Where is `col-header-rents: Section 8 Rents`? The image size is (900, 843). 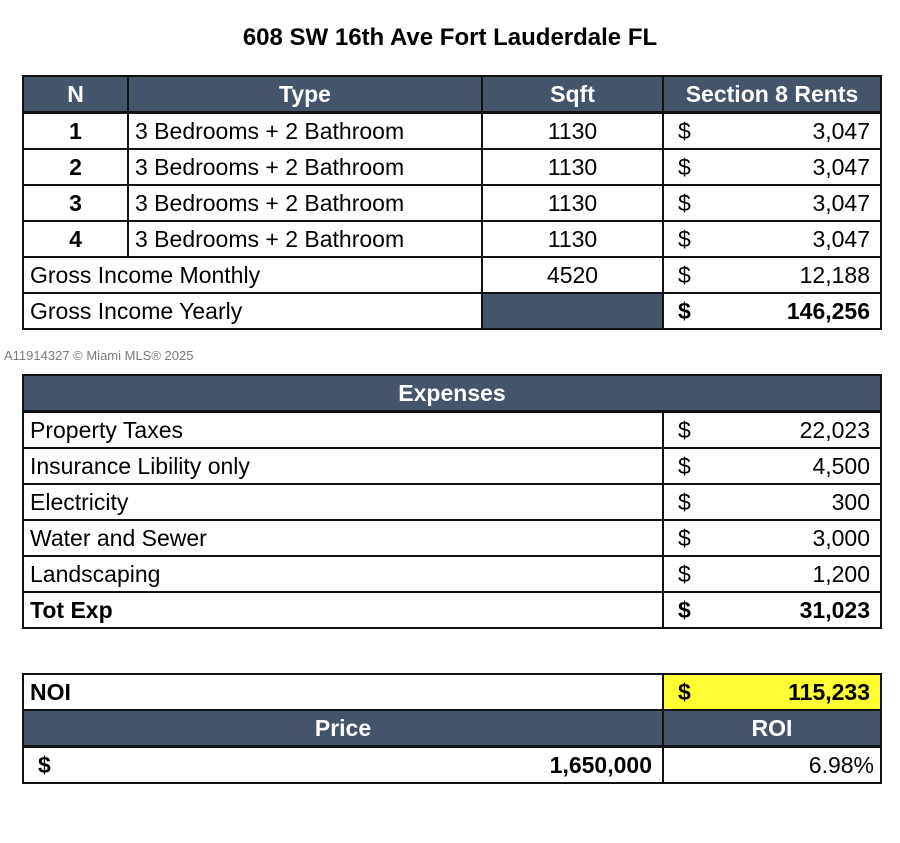 col-header-rents: Section 8 Rents is located at coordinates (772, 94).